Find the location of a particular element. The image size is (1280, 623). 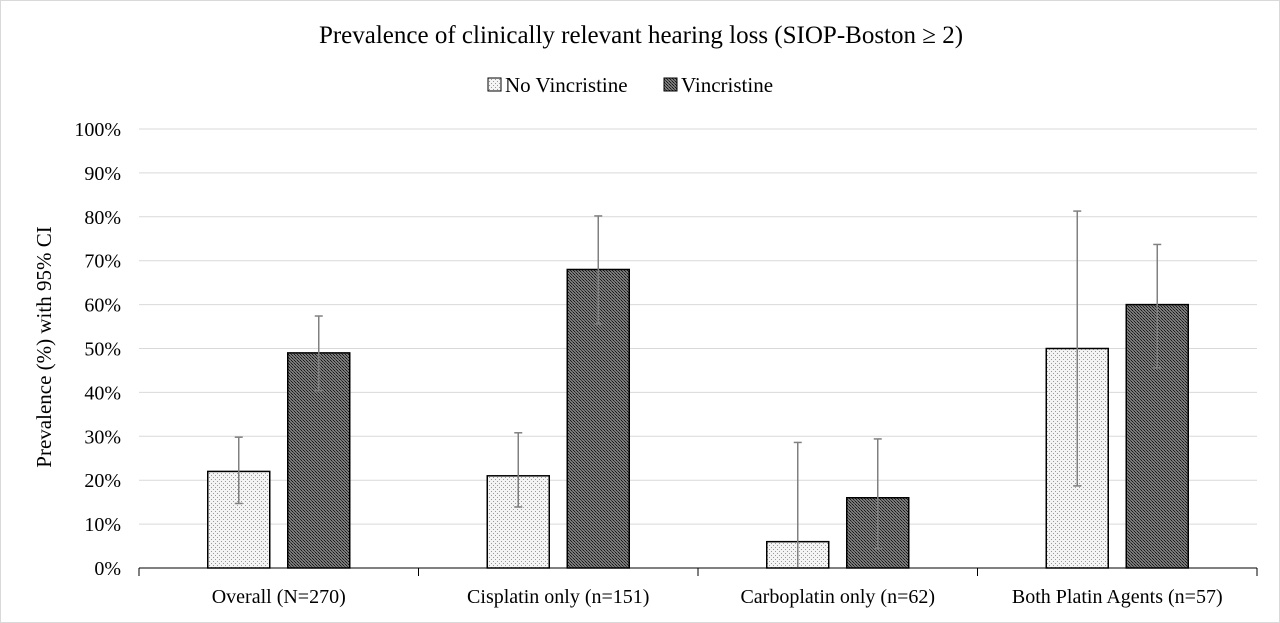

legend-label-vincristine: Vincristine is located at coordinates (727, 85).